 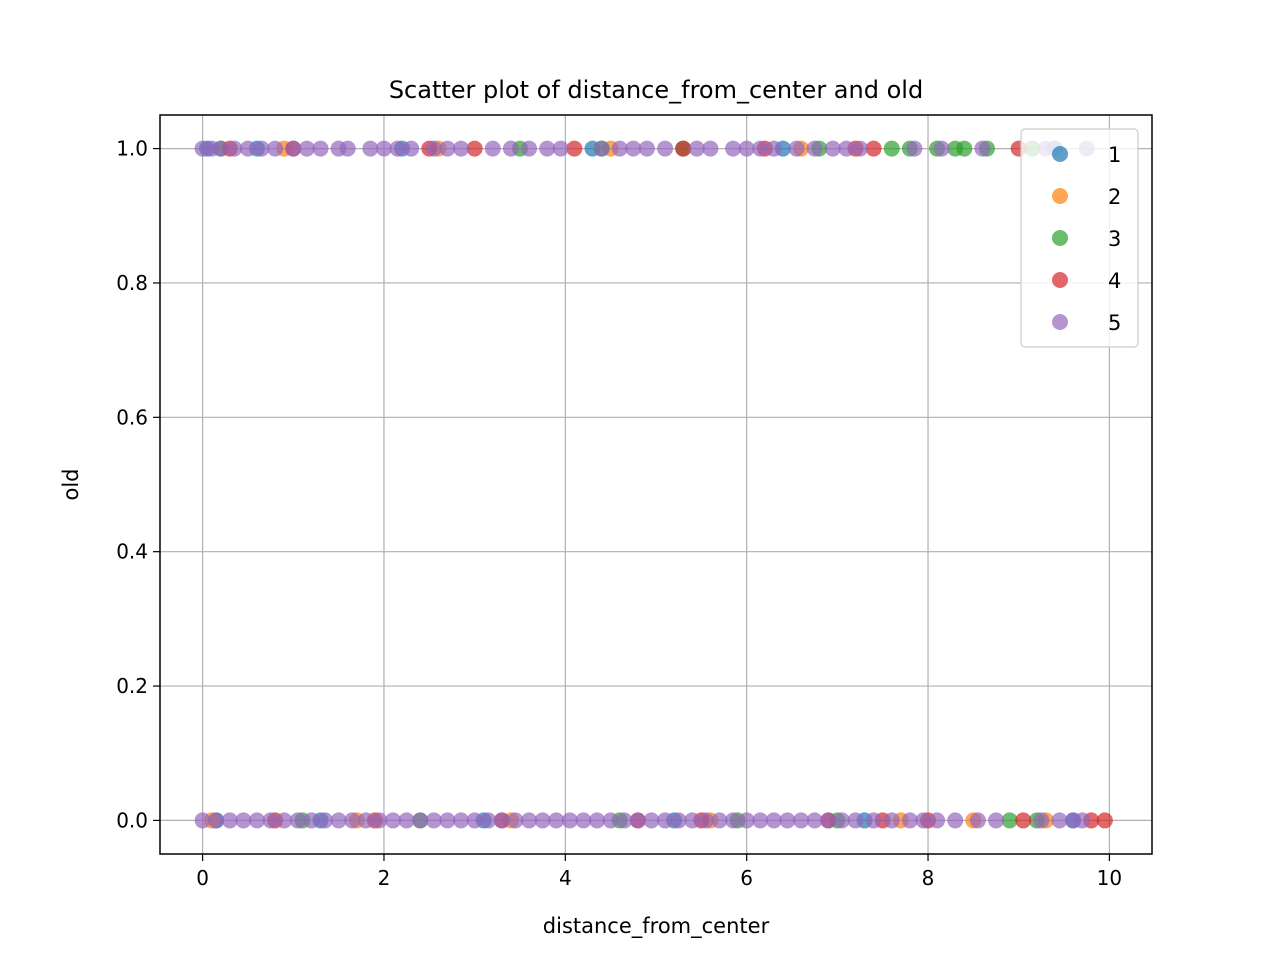 I want to click on legend-box, so click(x=1079, y=238).